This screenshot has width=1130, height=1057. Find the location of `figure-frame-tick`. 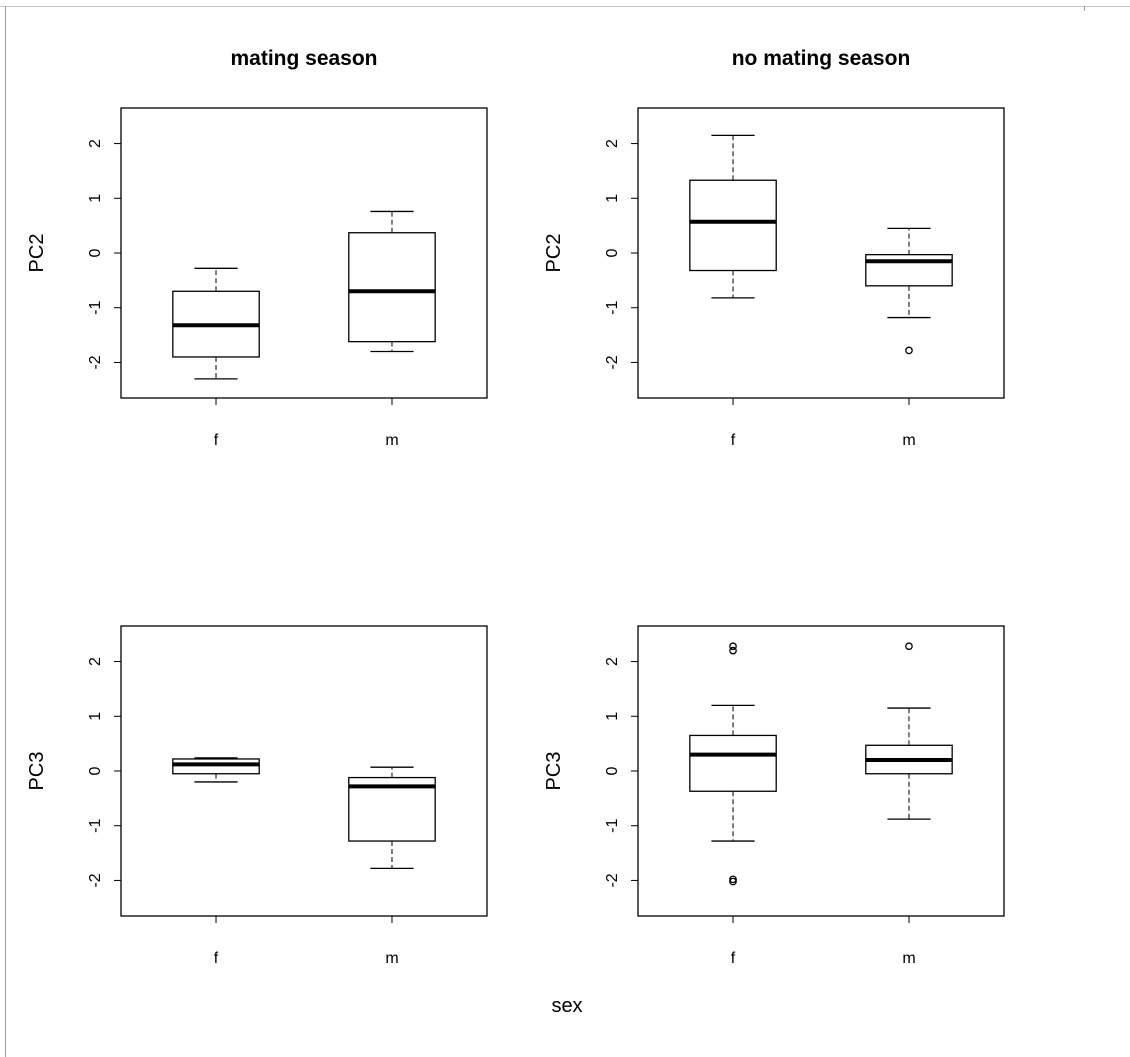

figure-frame-tick is located at coordinates (1084, 8).